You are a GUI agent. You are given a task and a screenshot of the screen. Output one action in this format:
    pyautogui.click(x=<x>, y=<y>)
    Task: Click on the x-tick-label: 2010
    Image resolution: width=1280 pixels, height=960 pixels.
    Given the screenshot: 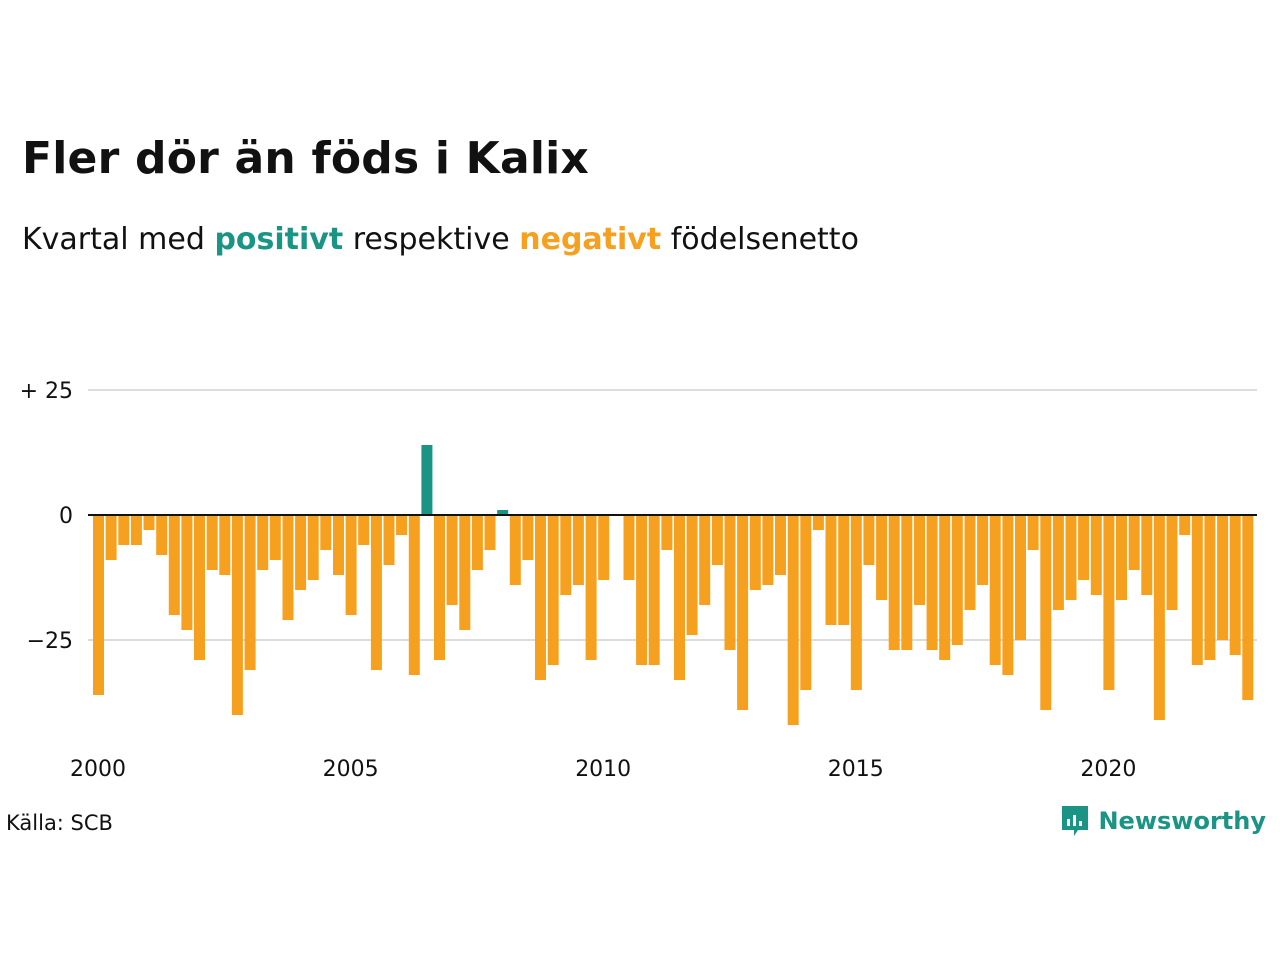 What is the action you would take?
    pyautogui.click(x=603, y=769)
    